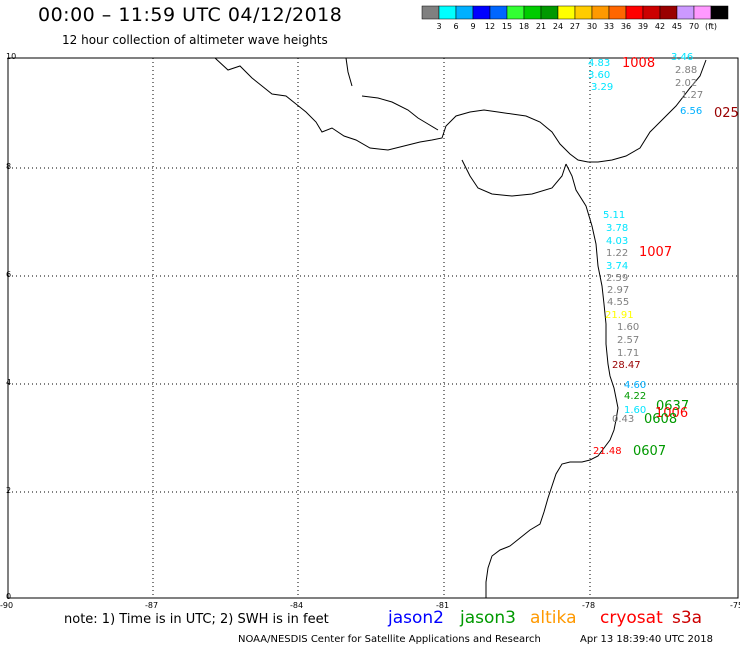  Describe the element at coordinates (152, 605) in the screenshot. I see `x-tick-label: -87` at that location.